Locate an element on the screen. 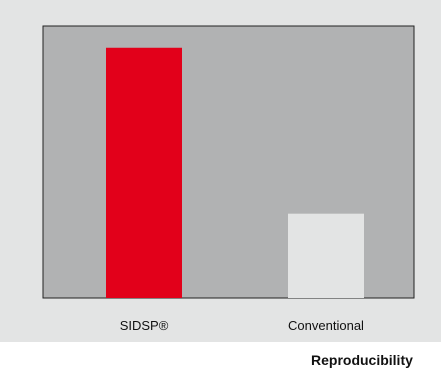 The image size is (441, 376). bar-conventional is located at coordinates (326, 255).